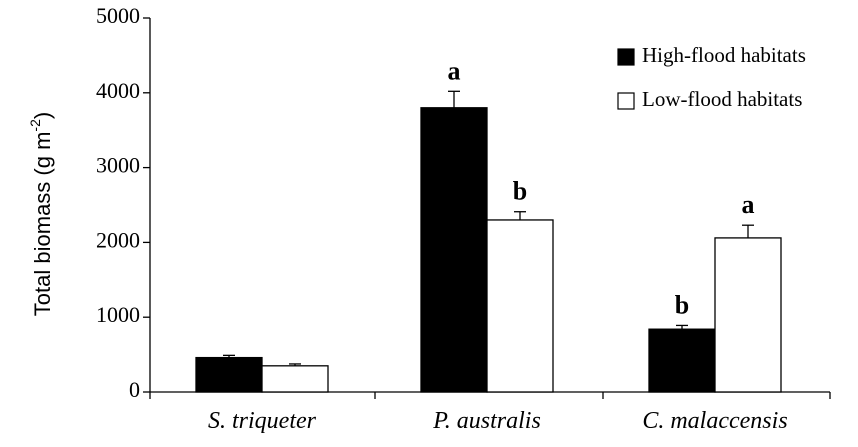 This screenshot has width=858, height=447. I want to click on y-axis-label-main: Total biomass (g m, so click(42, 224).